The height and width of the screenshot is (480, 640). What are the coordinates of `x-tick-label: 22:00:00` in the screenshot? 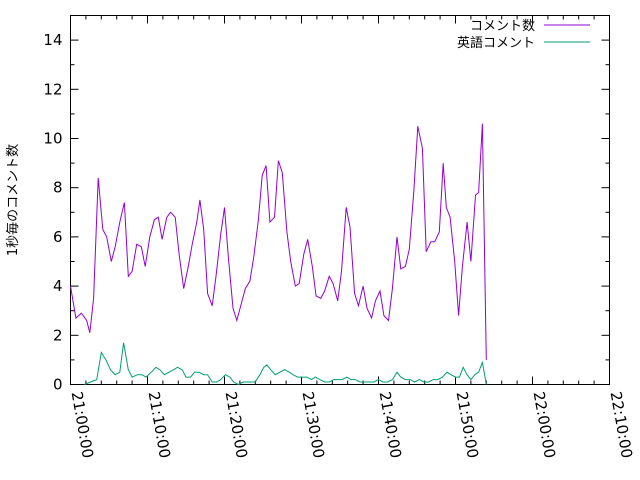 It's located at (544, 424).